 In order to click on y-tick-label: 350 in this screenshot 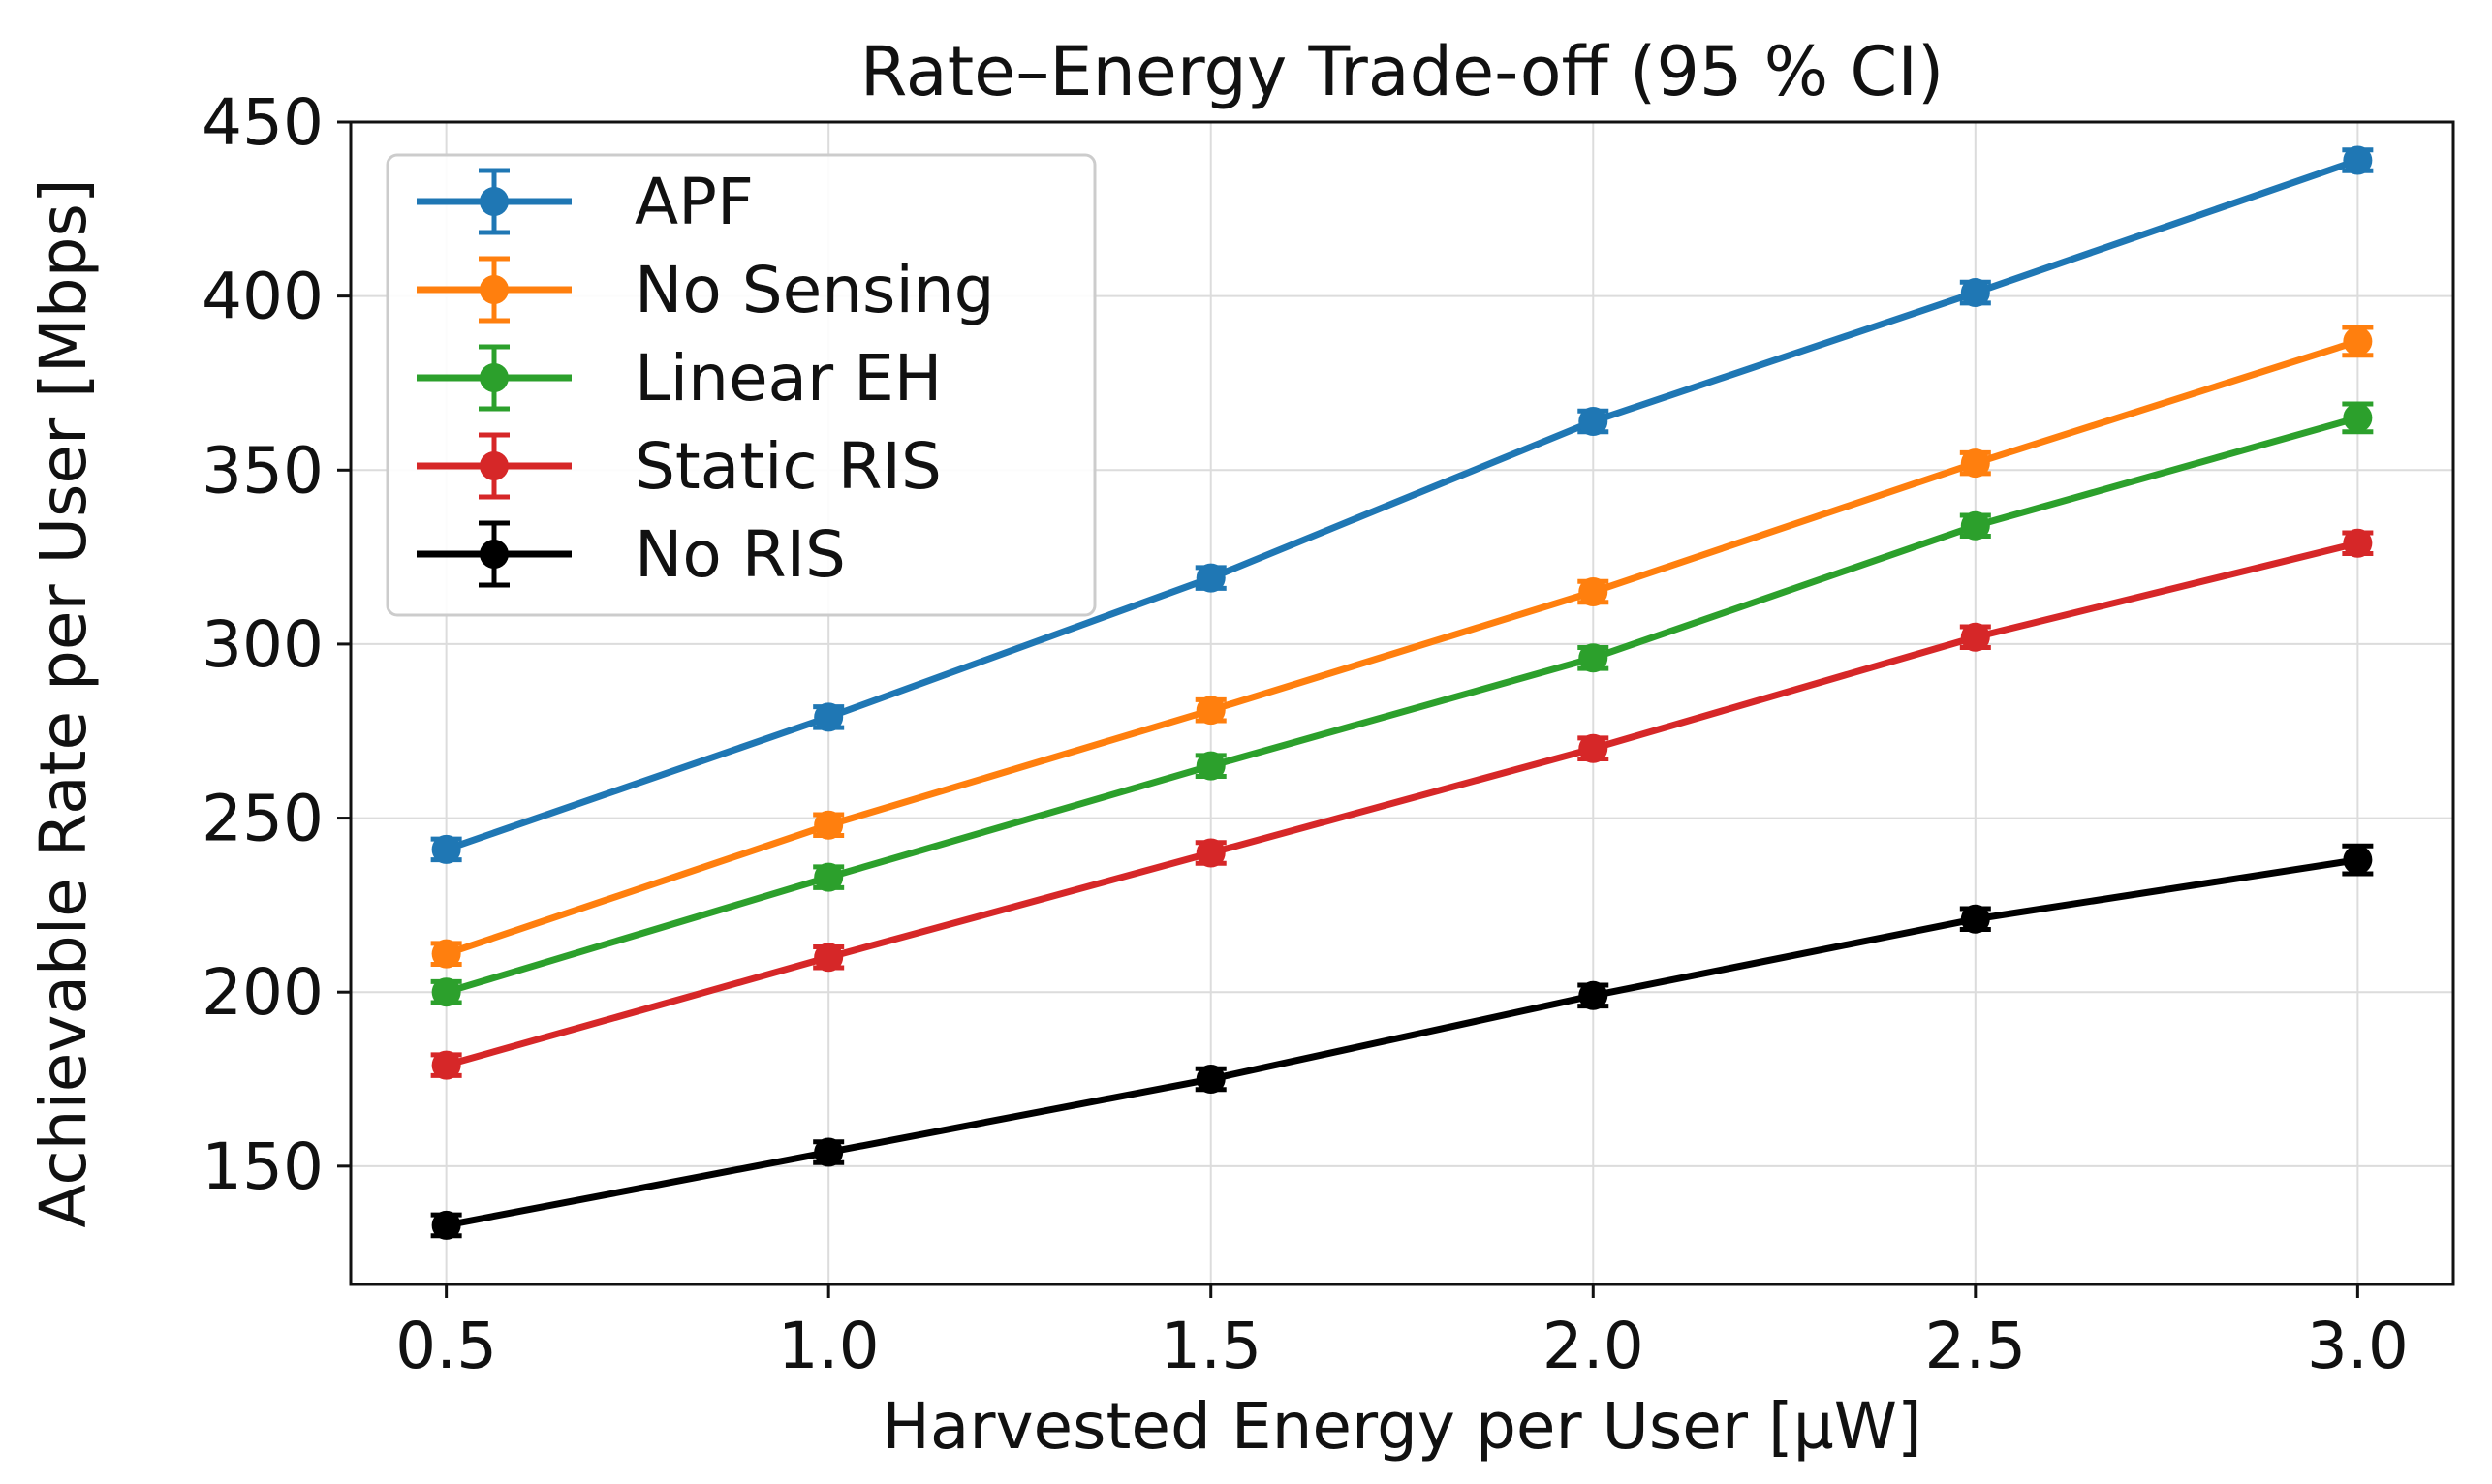, I will do `click(263, 470)`.